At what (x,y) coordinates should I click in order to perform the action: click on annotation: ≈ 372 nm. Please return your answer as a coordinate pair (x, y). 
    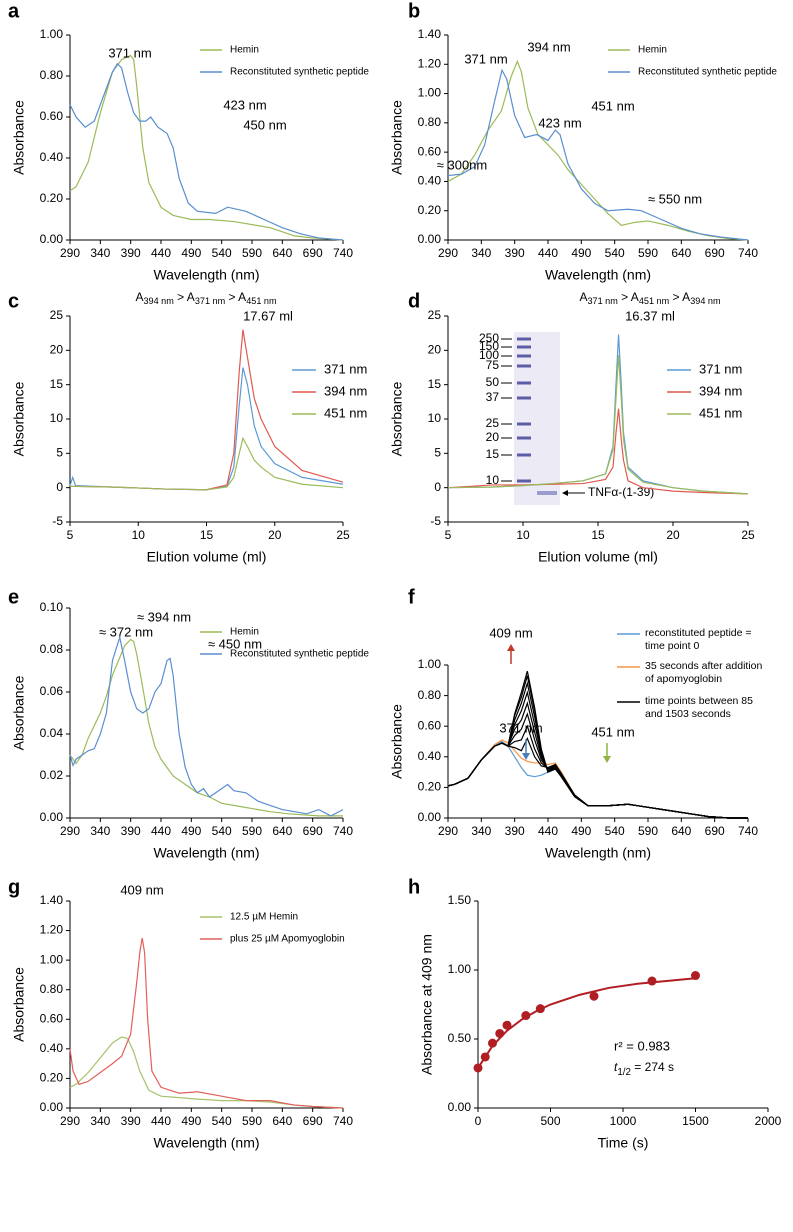
    Looking at the image, I should click on (126, 631).